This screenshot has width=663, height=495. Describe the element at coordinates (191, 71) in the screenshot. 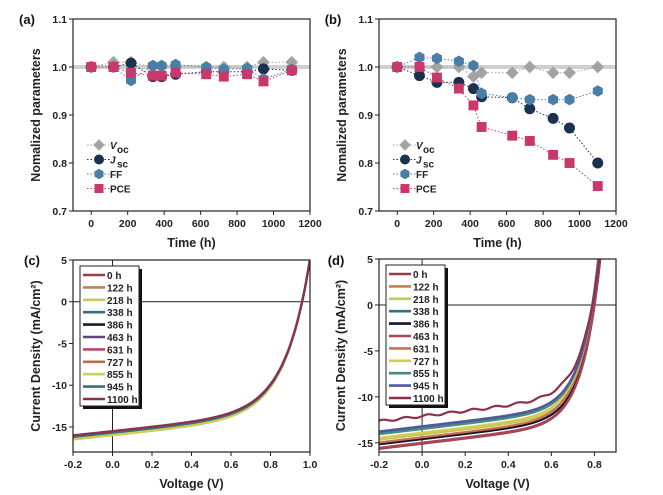

I see `plot-area` at that location.